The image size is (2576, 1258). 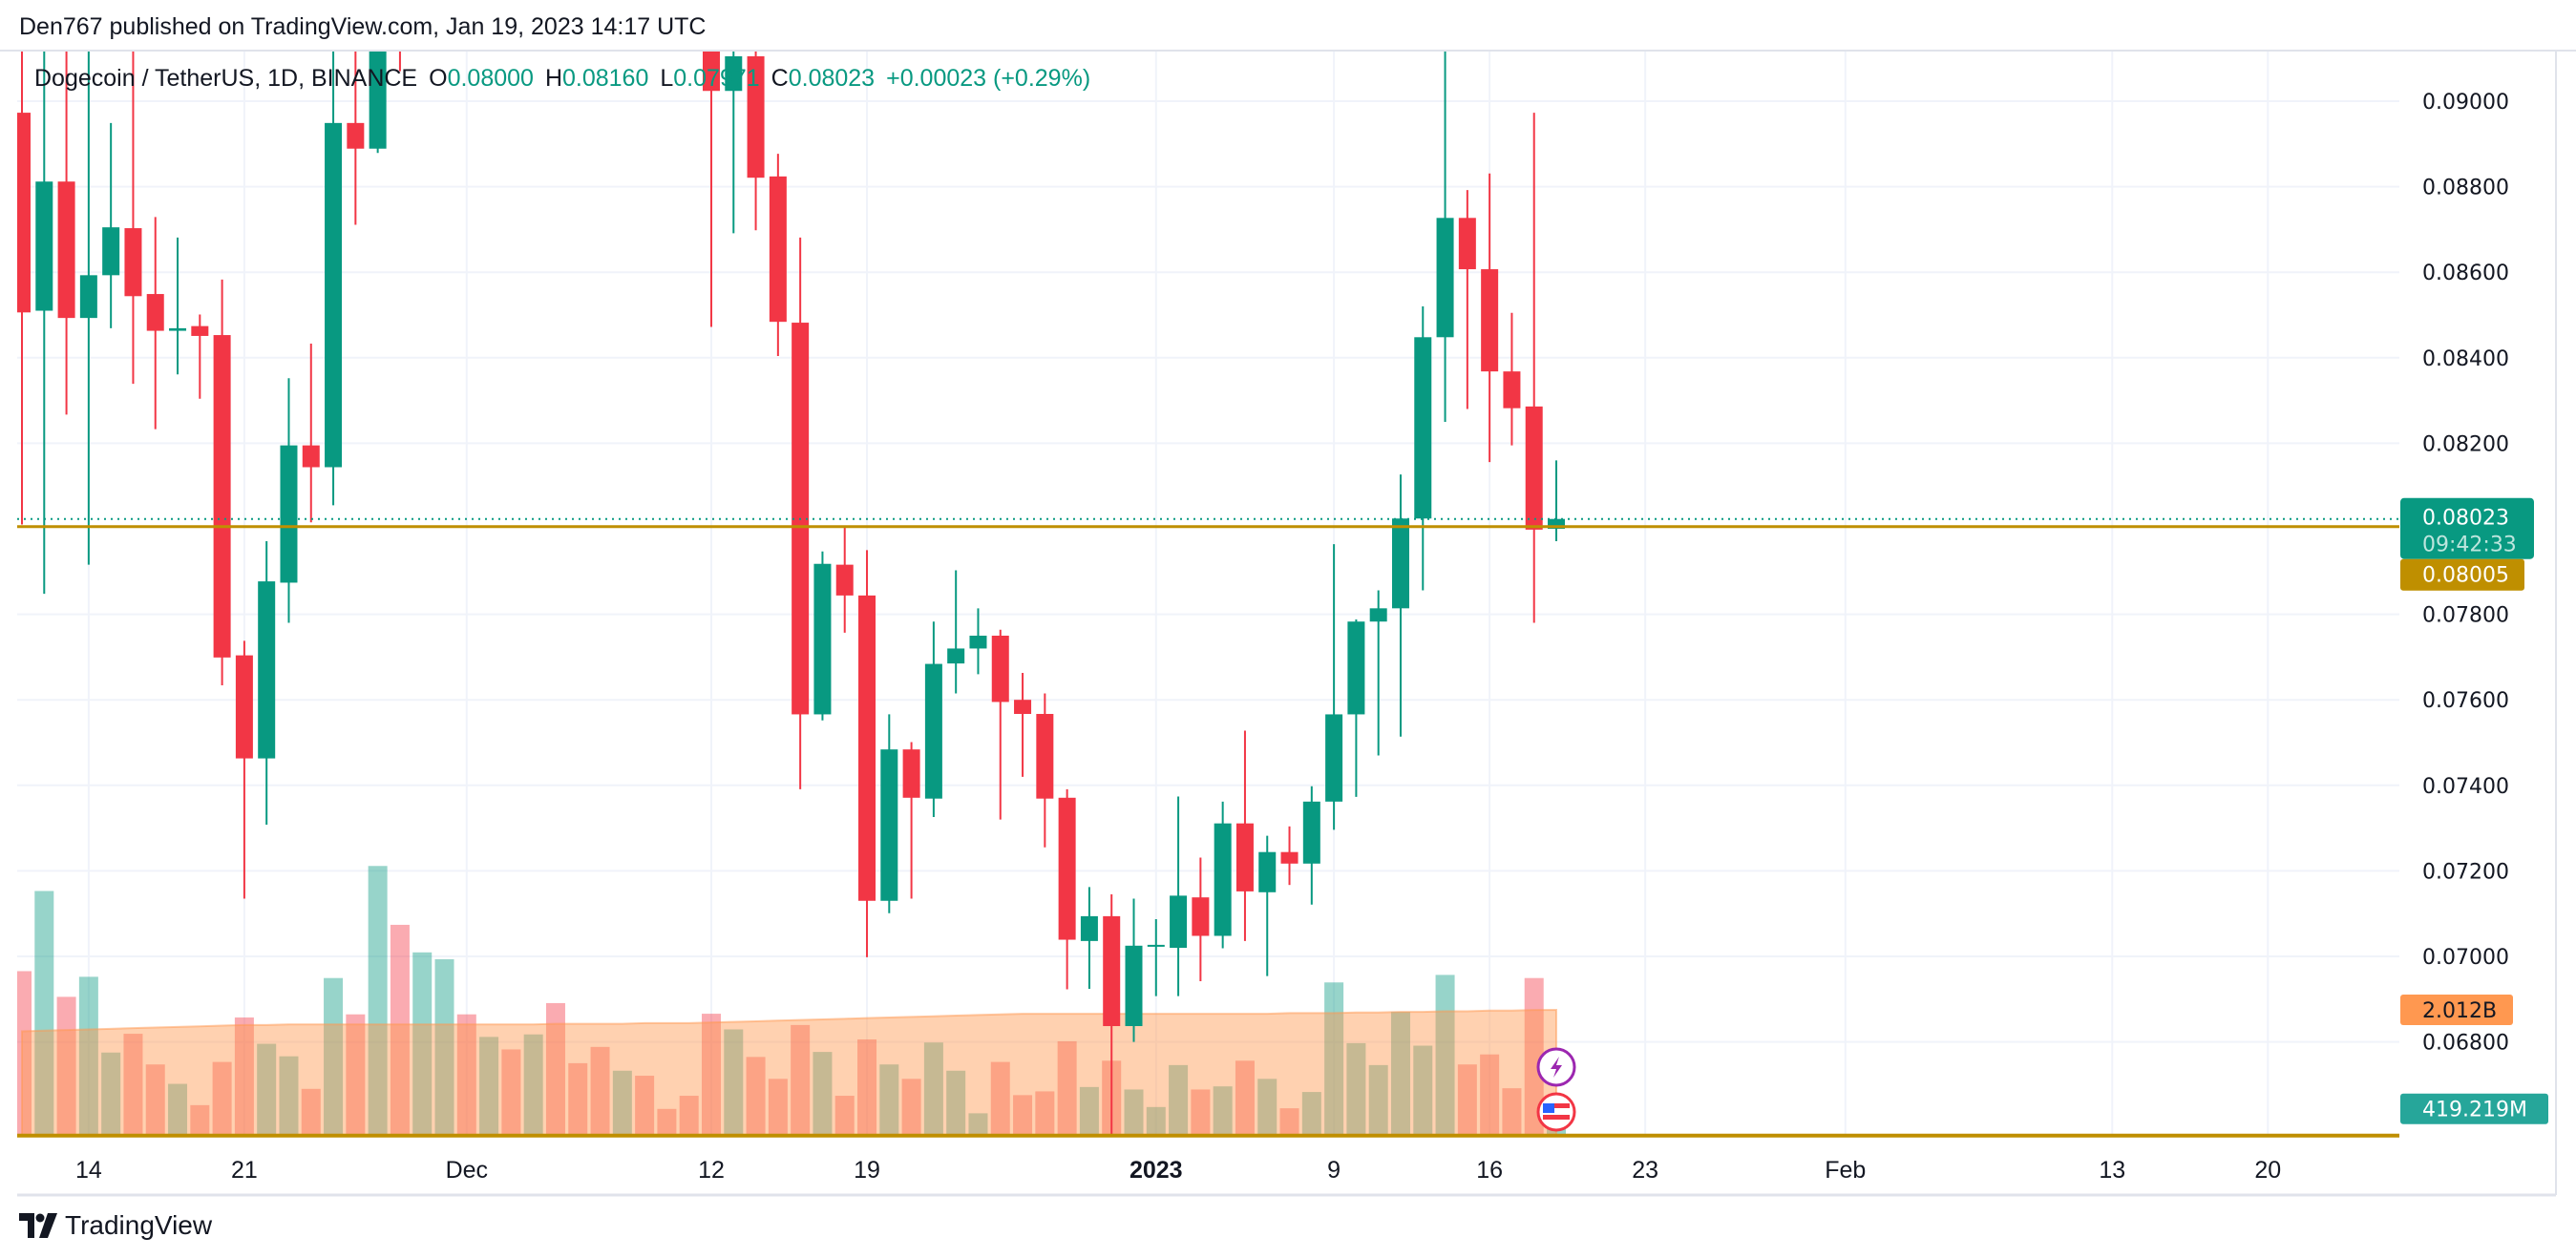 What do you see at coordinates (2465, 103) in the screenshot?
I see `price-tick-label: 0.09000` at bounding box center [2465, 103].